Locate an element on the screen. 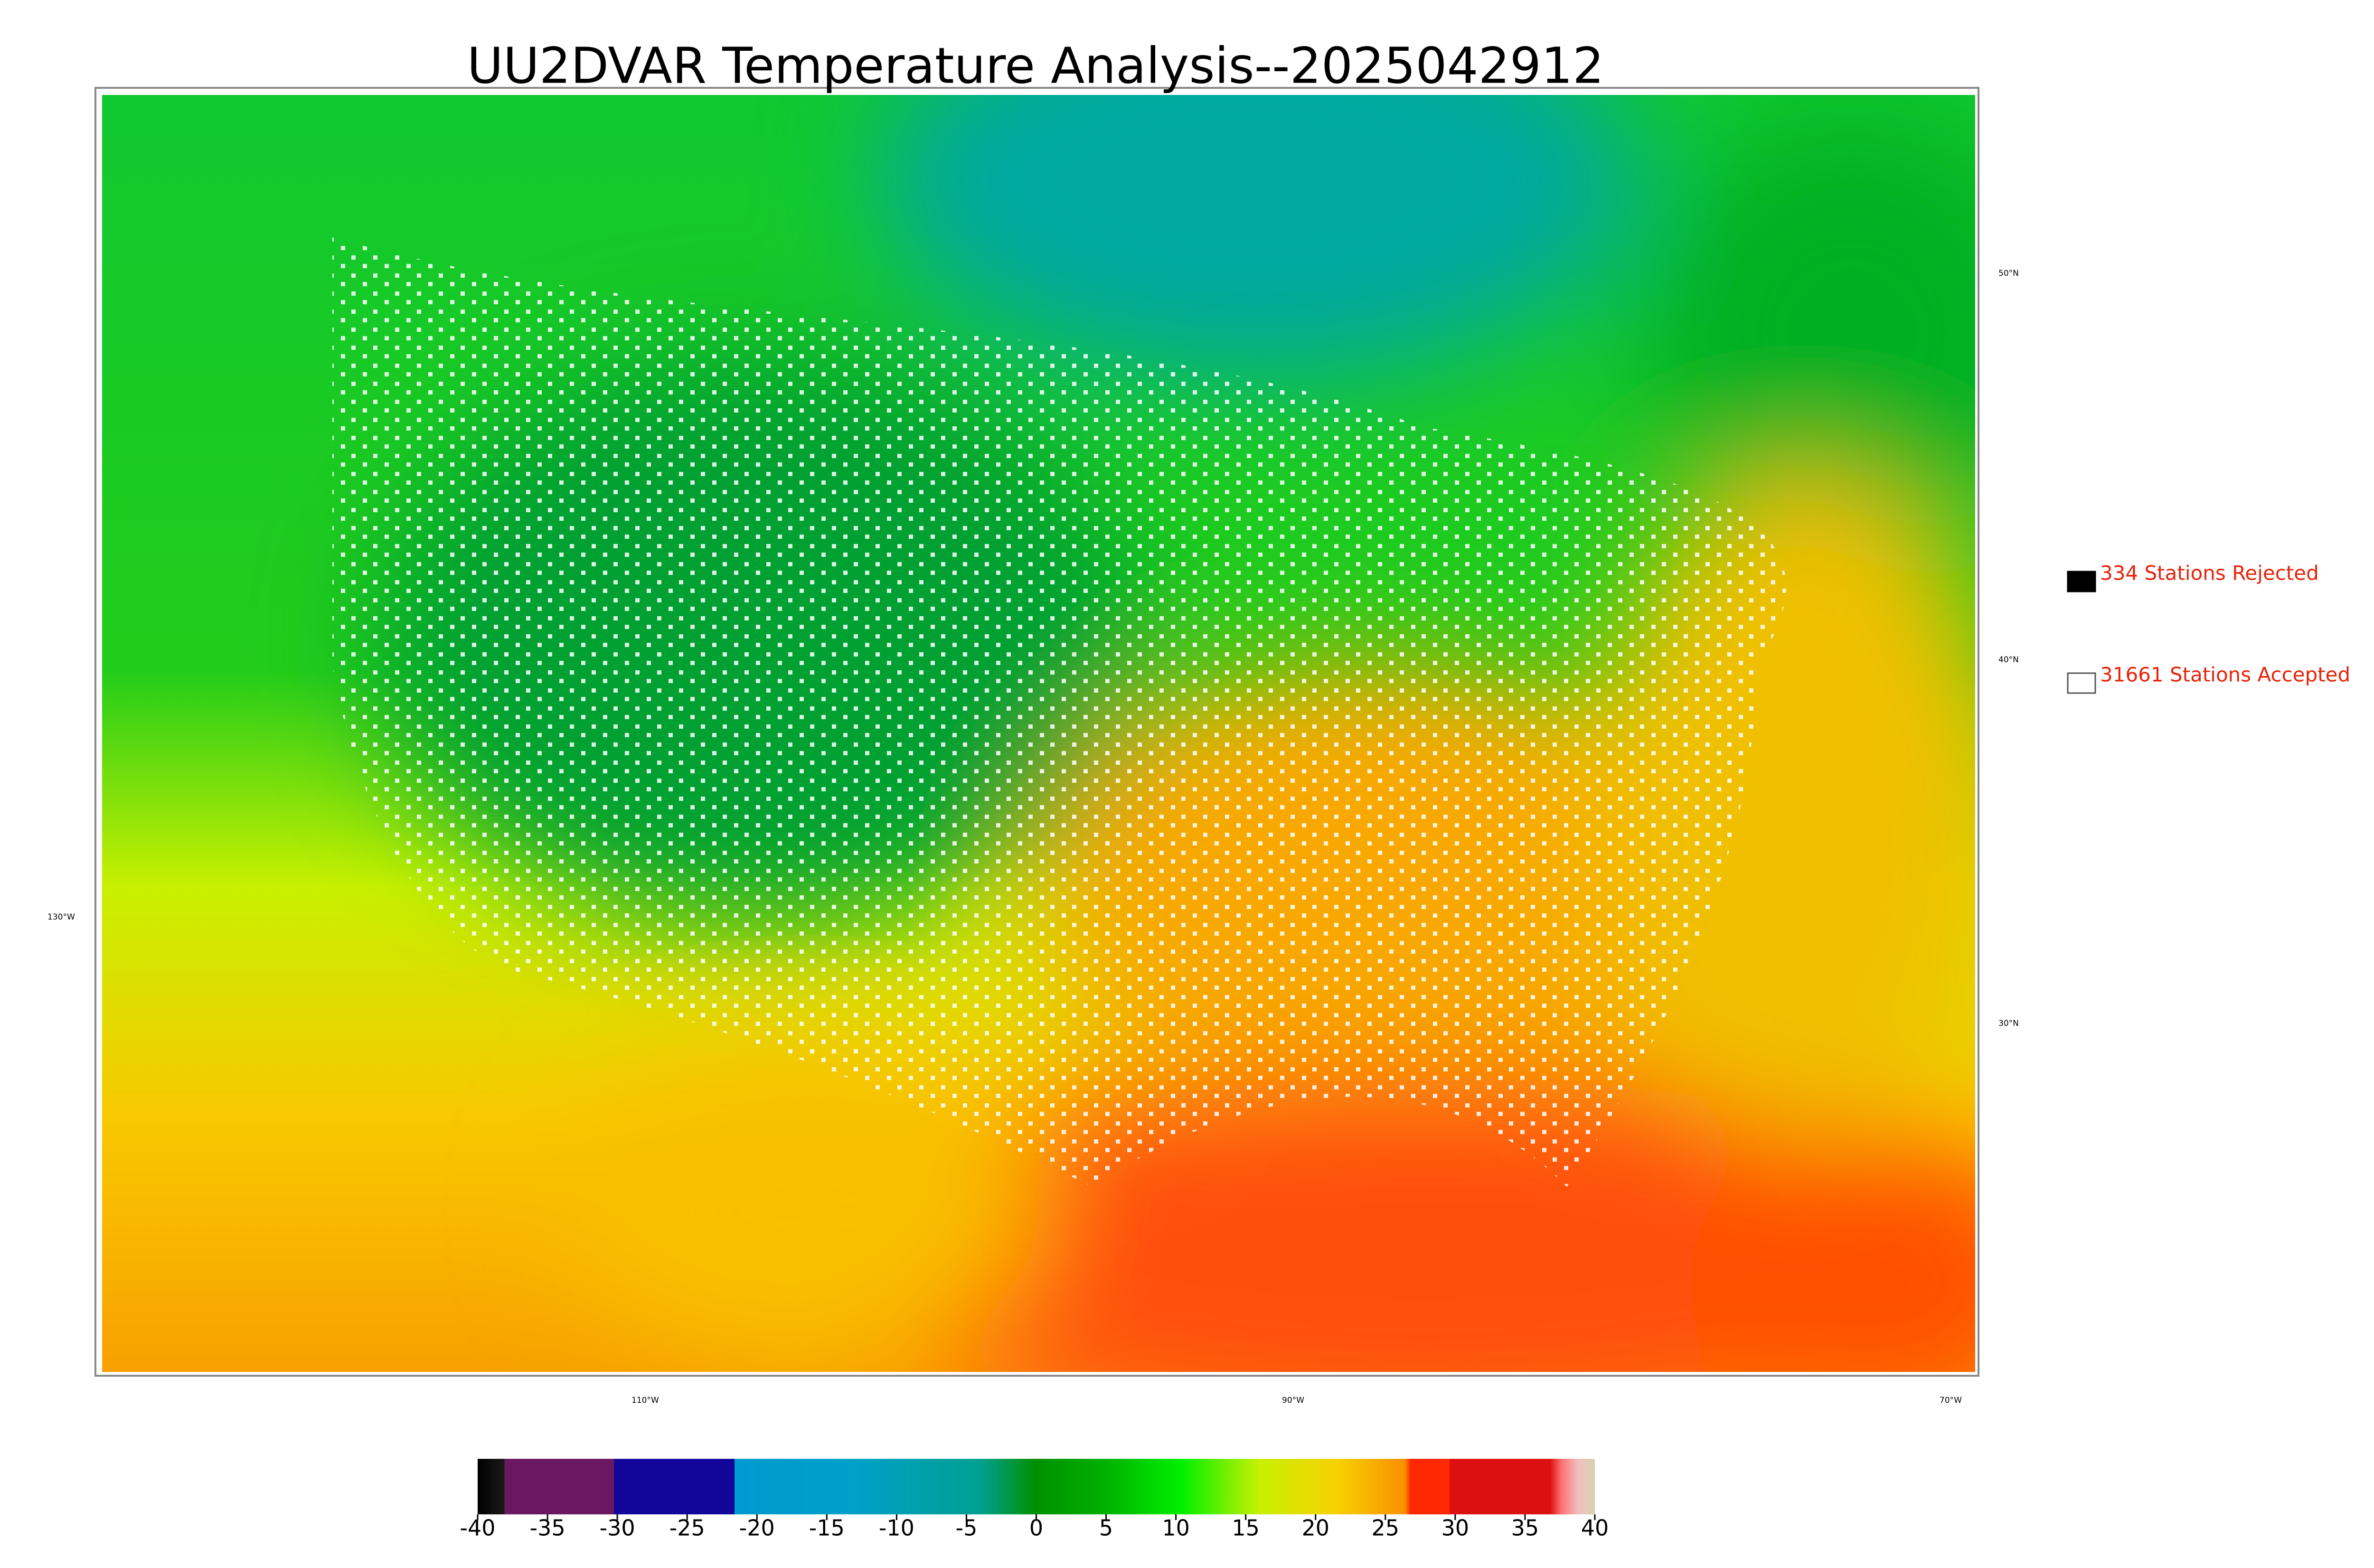 This screenshot has width=2374, height=1568. colorbar-tick-label: 10 is located at coordinates (1176, 1528).